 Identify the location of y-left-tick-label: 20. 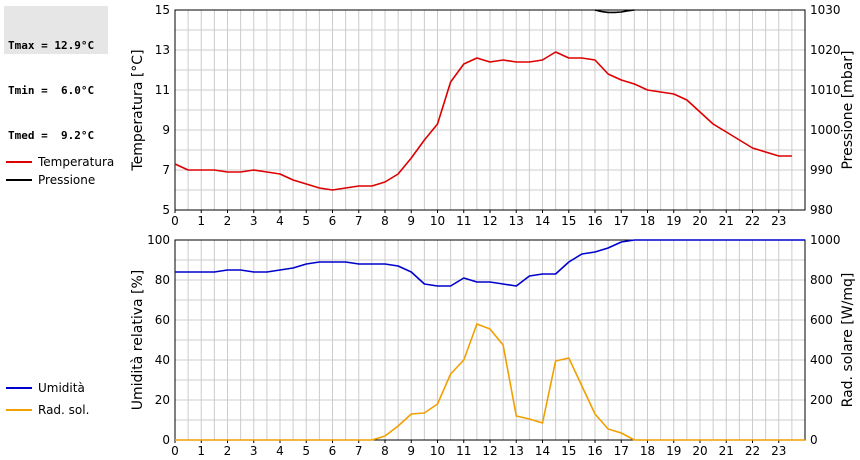
(162, 400).